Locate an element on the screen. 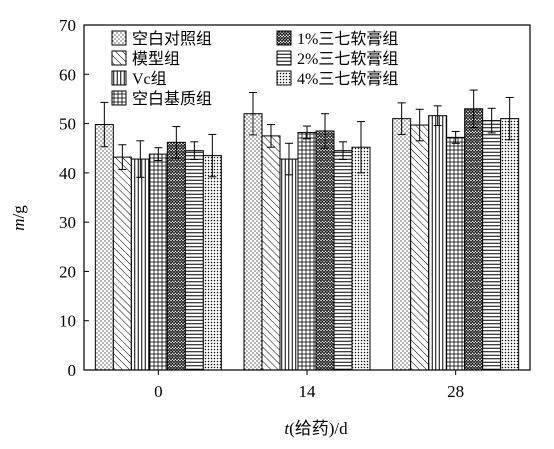 This screenshot has height=449, width=554. y-tick-label: 20 is located at coordinates (67, 271).